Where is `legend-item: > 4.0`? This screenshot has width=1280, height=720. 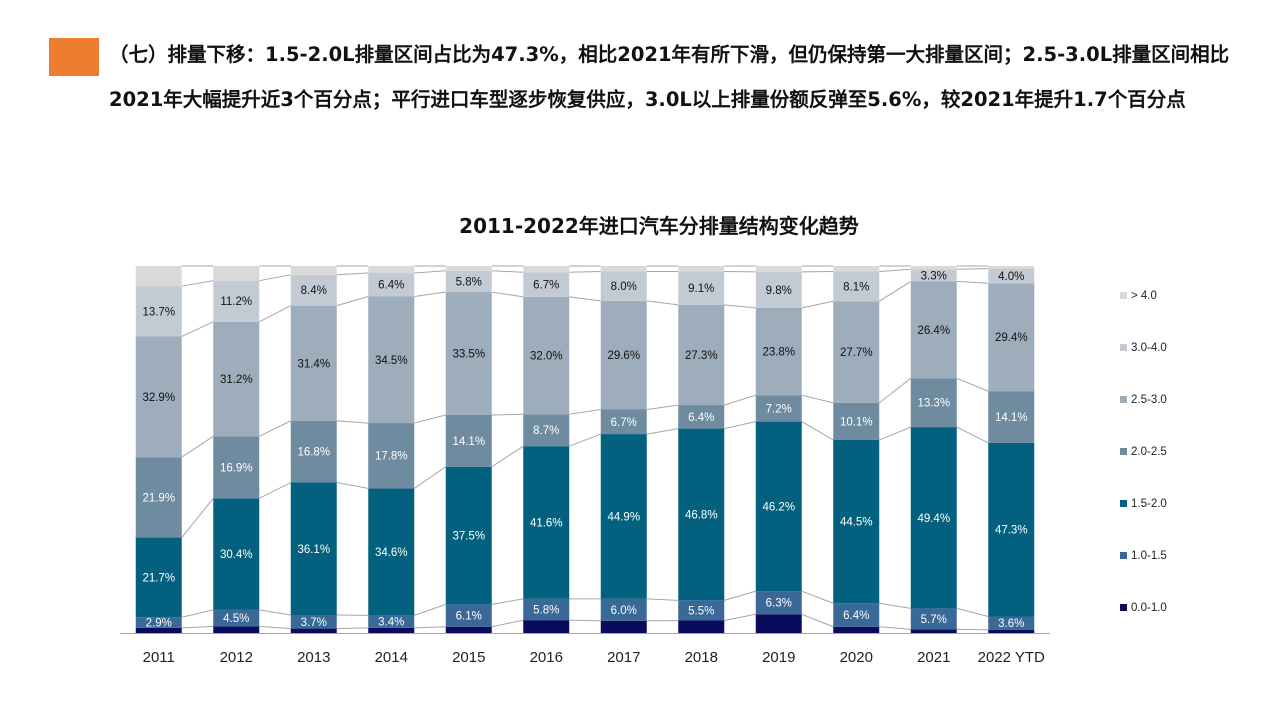
legend-item: > 4.0 is located at coordinates (1138, 296).